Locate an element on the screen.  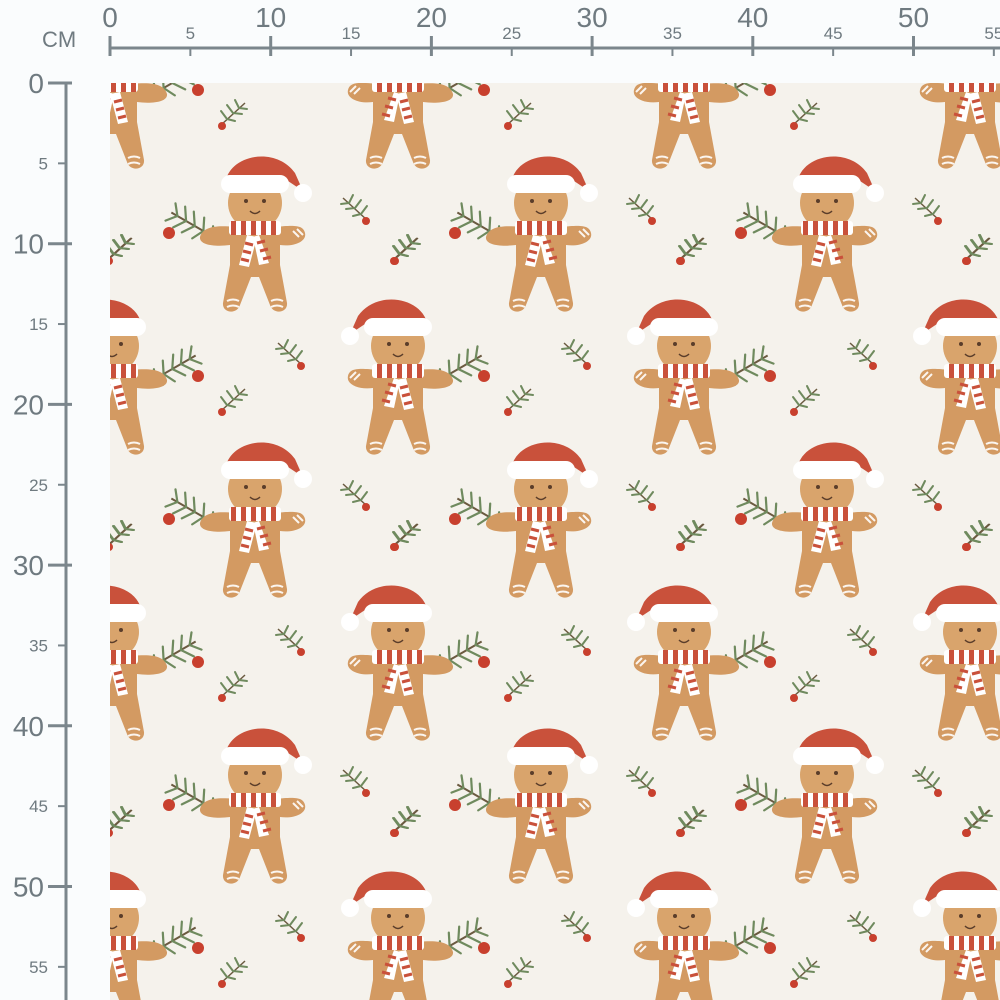
vertical-ruler: 0 10 20 30 40 50 5 15 25 35 45 55 is located at coordinates (42, 534).